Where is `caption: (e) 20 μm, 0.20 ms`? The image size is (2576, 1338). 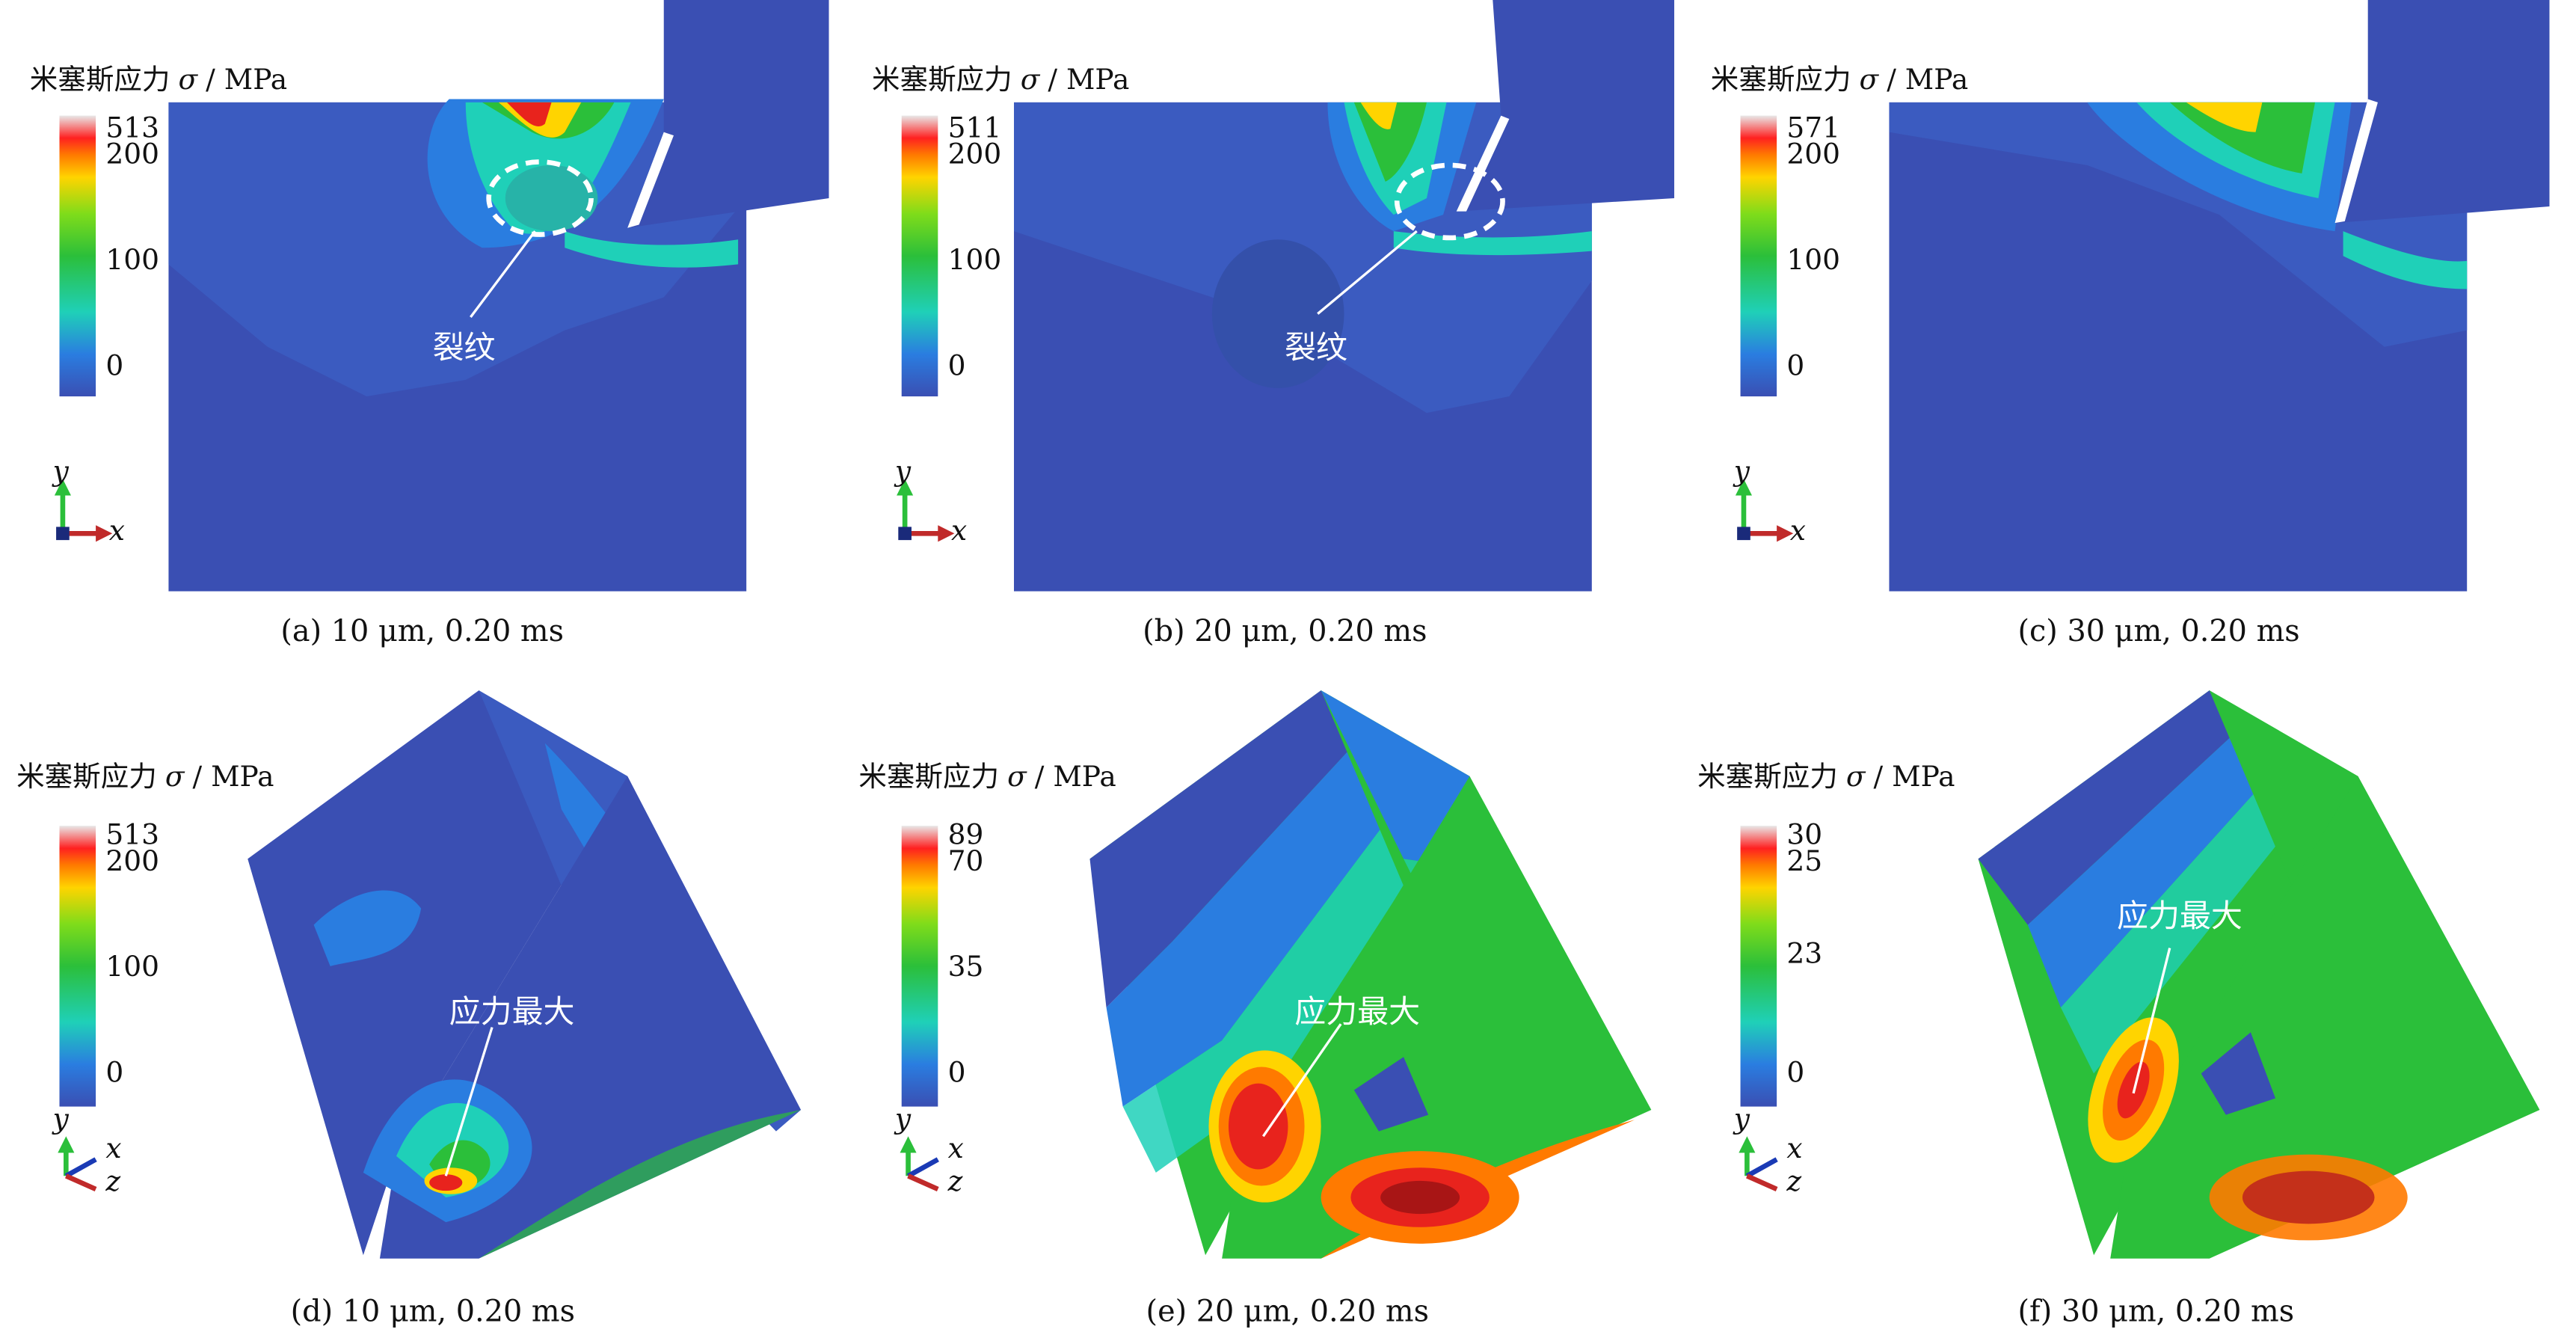
caption: (e) 20 μm, 0.20 ms is located at coordinates (1288, 1312).